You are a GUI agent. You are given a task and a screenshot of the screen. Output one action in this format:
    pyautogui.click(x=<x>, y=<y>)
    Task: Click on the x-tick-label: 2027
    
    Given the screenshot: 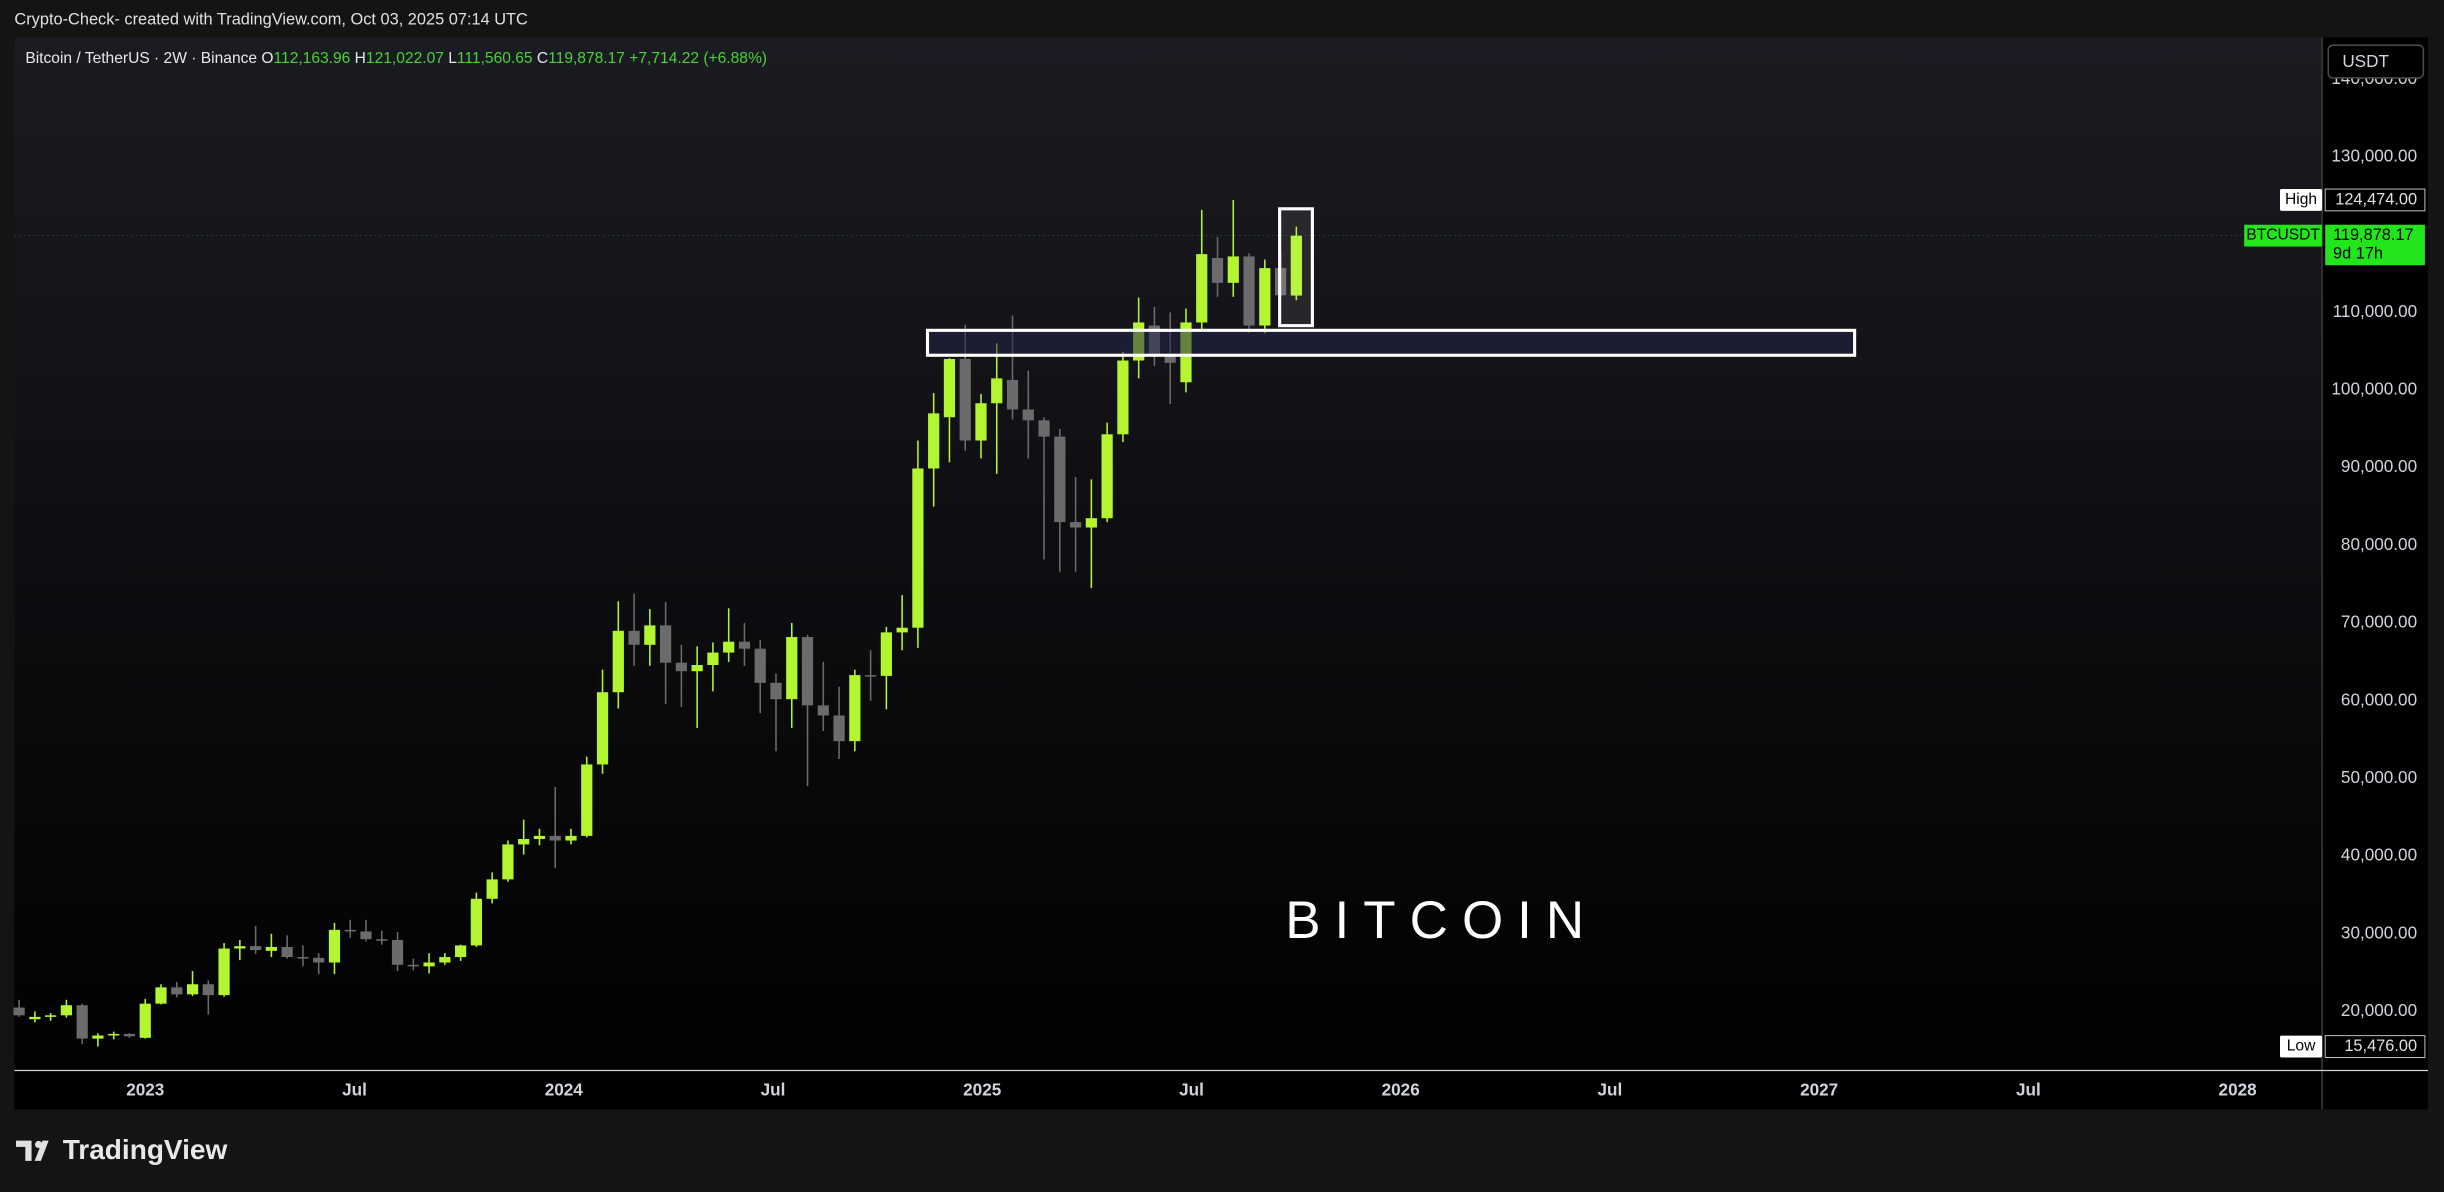 What is the action you would take?
    pyautogui.click(x=1819, y=1089)
    